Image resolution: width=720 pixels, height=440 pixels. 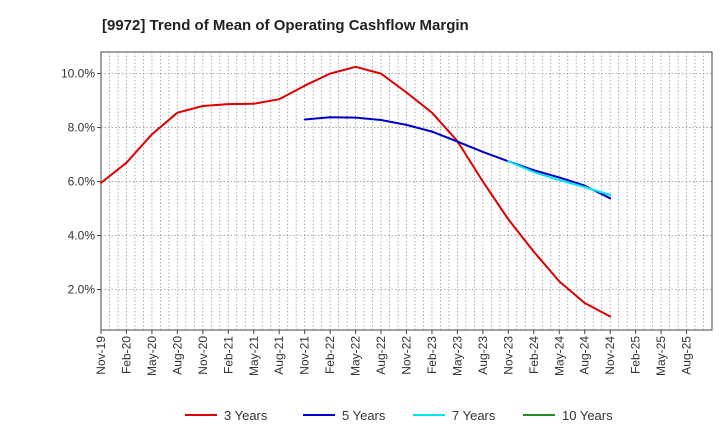 What do you see at coordinates (101, 355) in the screenshot?
I see `x-tick-label: Nov-19` at bounding box center [101, 355].